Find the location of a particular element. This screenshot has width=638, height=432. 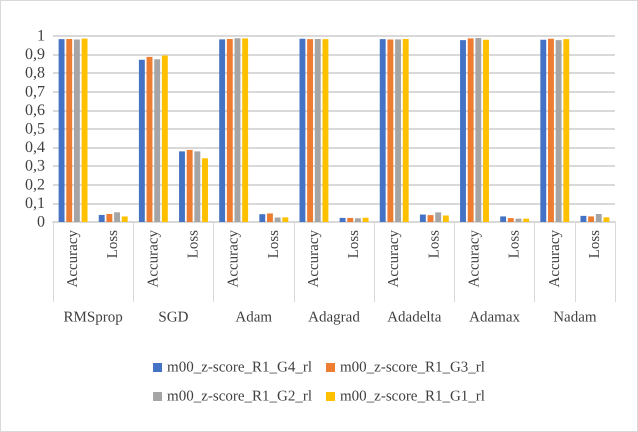

legend-label: m00_z-score_R1_G4_rl is located at coordinates (239, 368).